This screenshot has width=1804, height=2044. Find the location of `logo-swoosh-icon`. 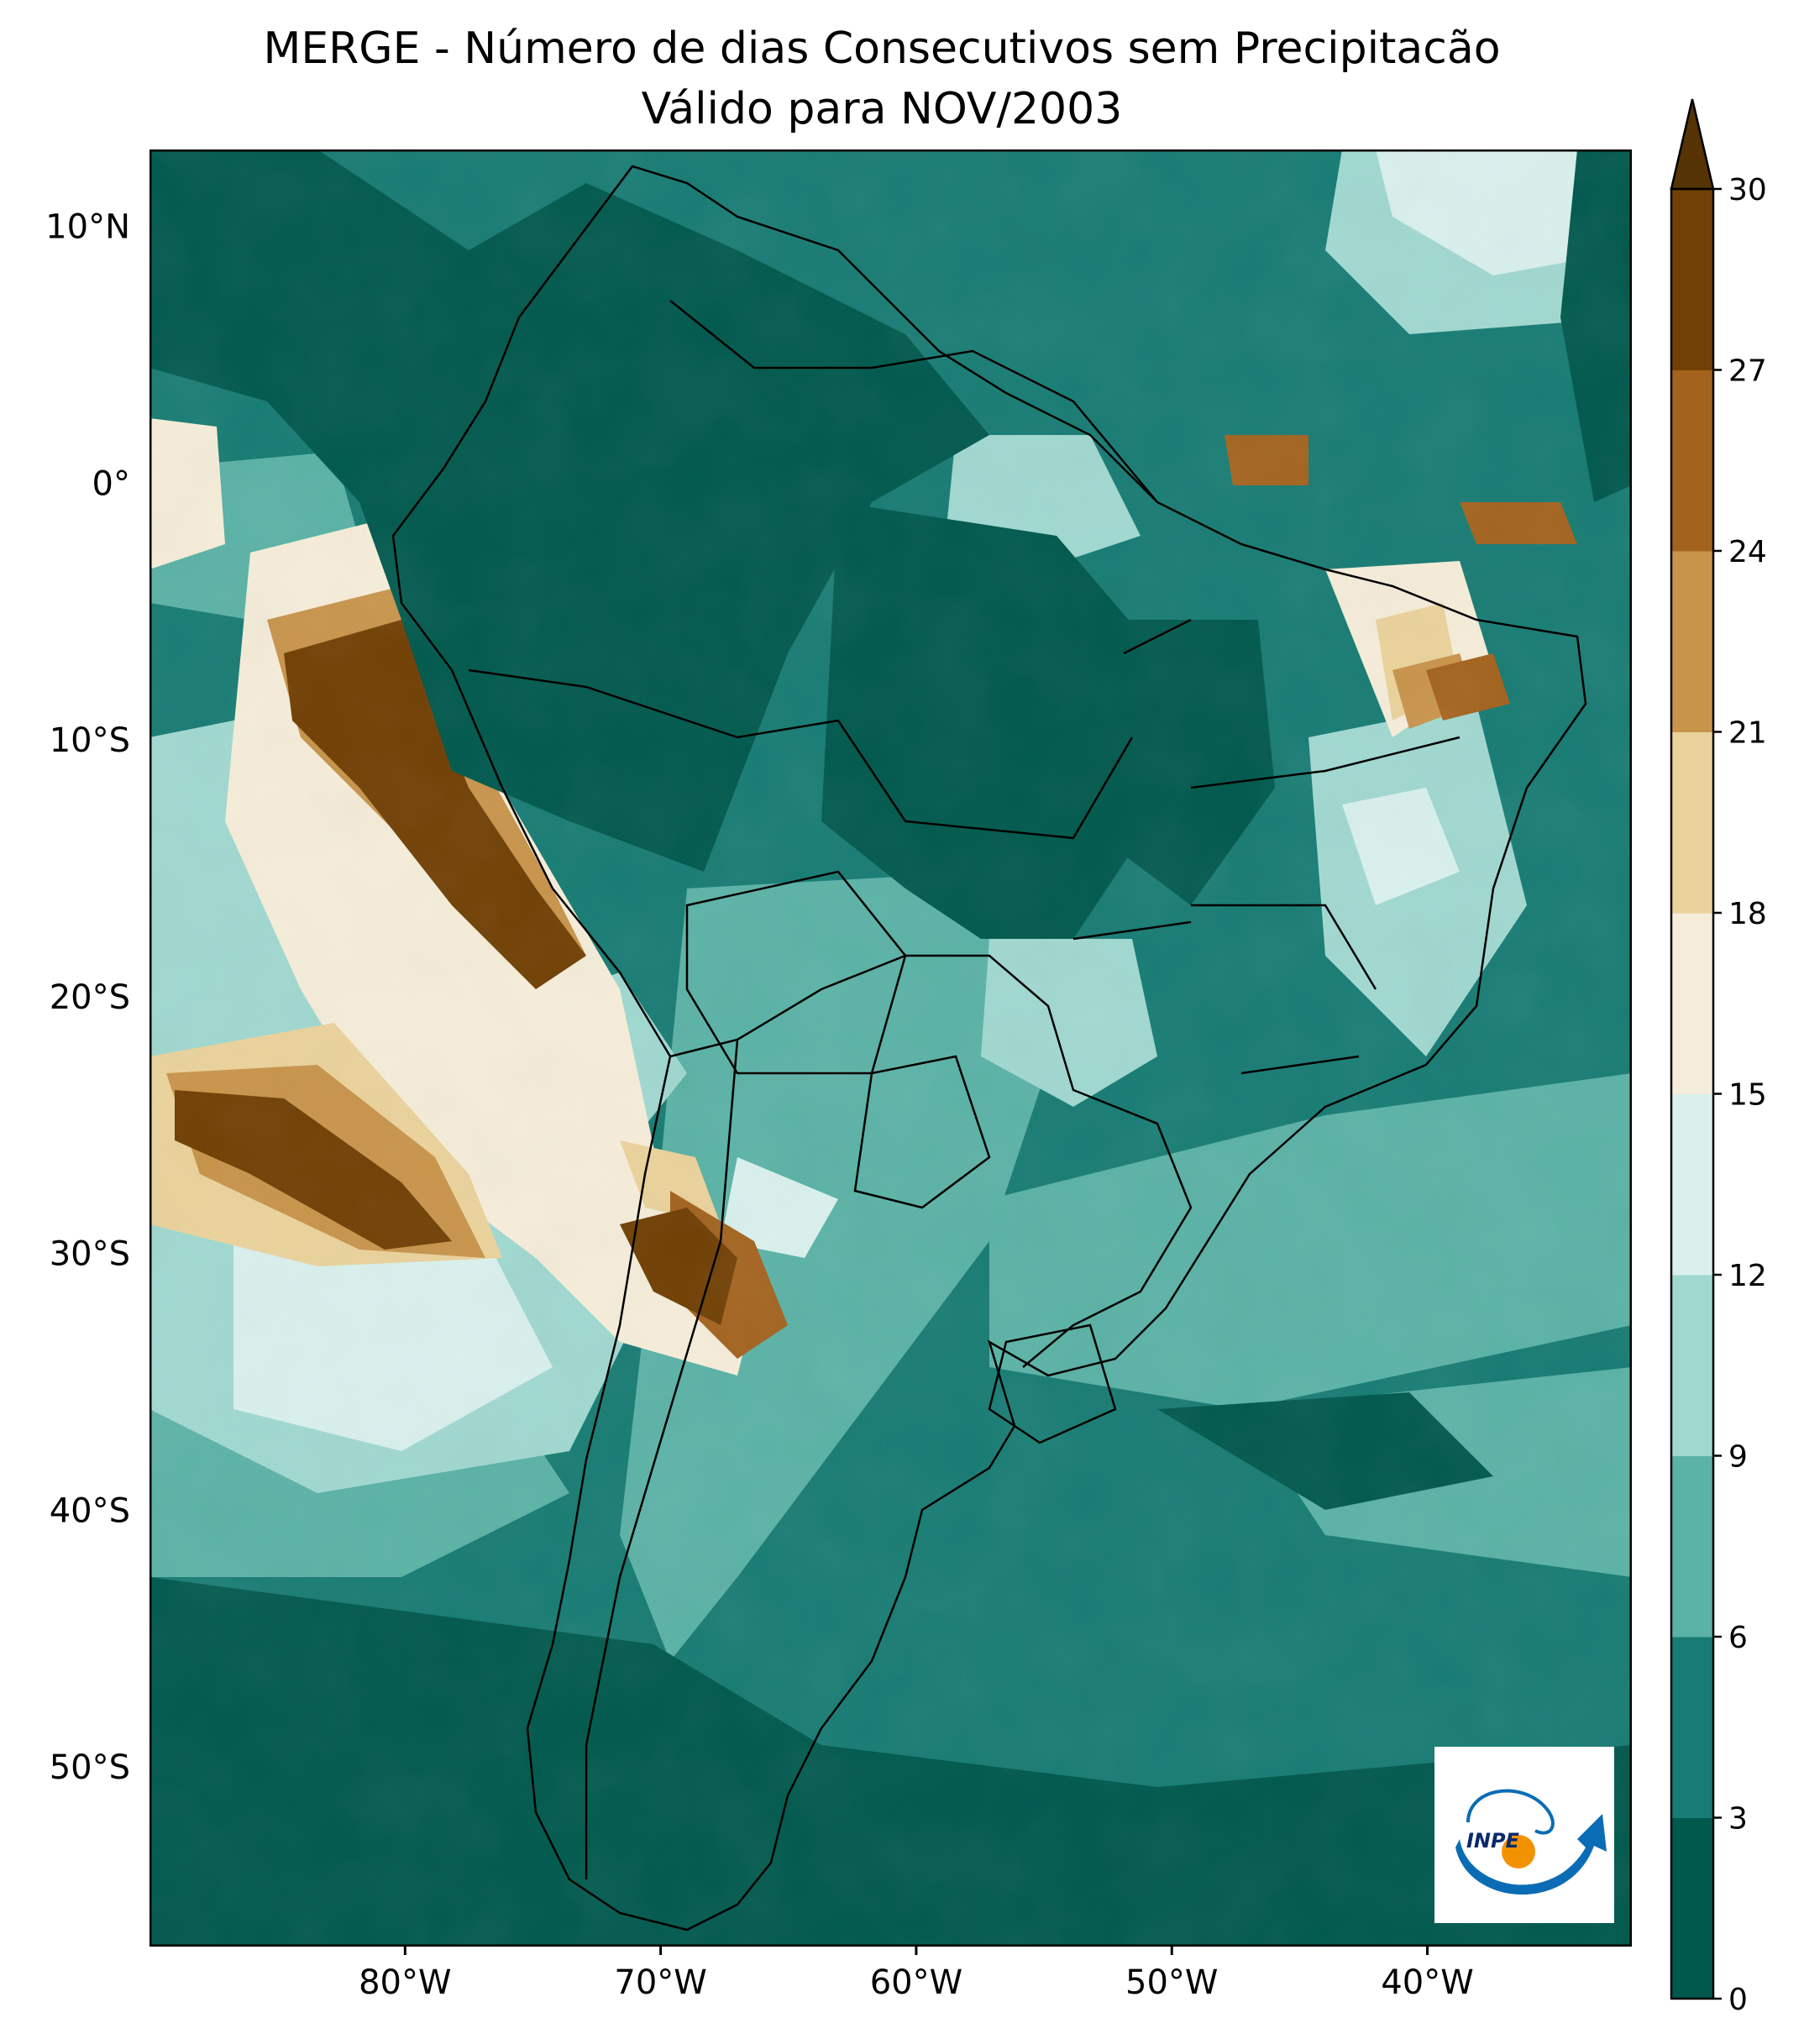

logo-swoosh-icon is located at coordinates (1531, 1854).